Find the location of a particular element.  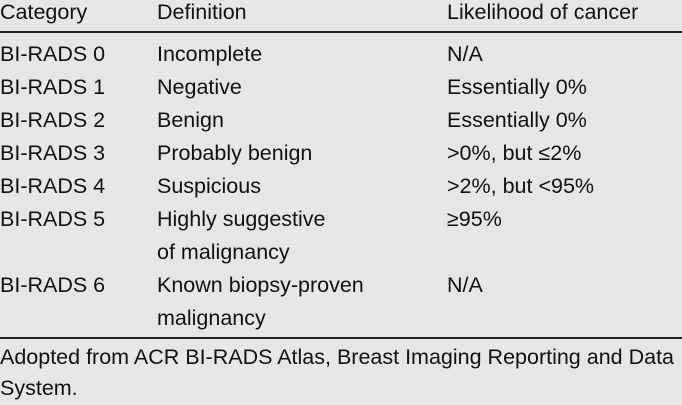

cell-category: BI-RADS 1 is located at coordinates (53, 87).